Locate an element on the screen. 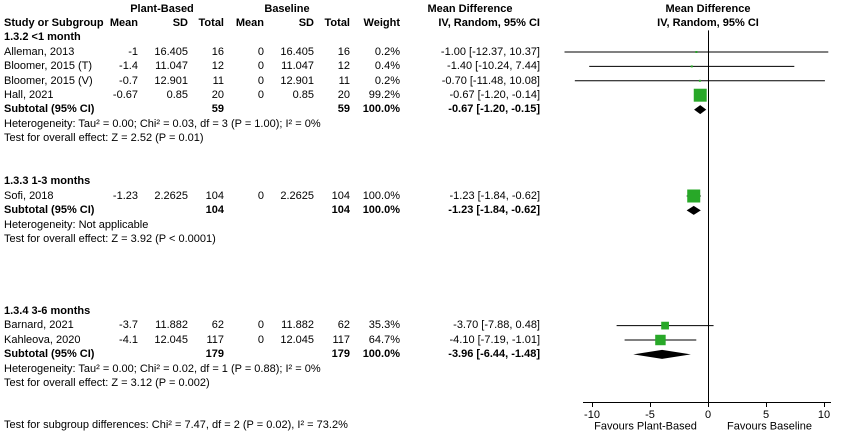 The width and height of the screenshot is (868, 432). plant-total: 179 is located at coordinates (214, 354).